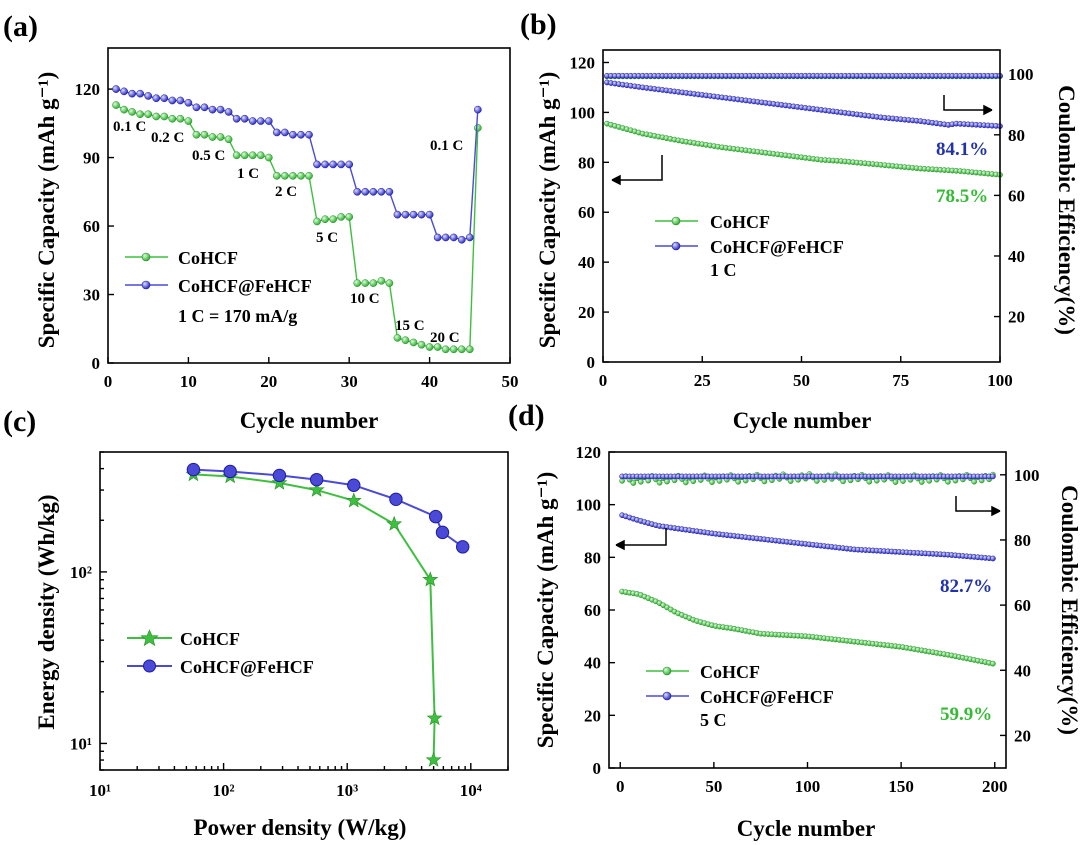  What do you see at coordinates (713, 720) in the screenshot?
I see `legend-note: 5 C` at bounding box center [713, 720].